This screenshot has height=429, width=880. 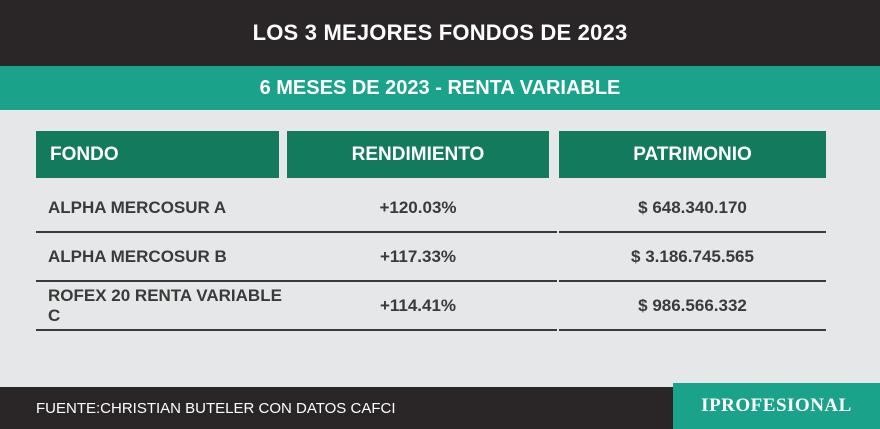 What do you see at coordinates (418, 256) in the screenshot?
I see `cell-rendimiento: +117.33%` at bounding box center [418, 256].